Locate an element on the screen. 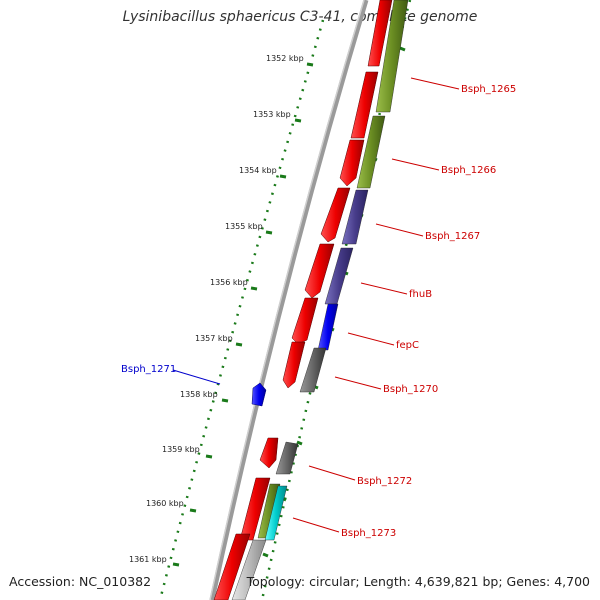 Image resolution: width=600 pixels, height=600 pixels. scale-label-1358: 1358 kbp is located at coordinates (199, 394).